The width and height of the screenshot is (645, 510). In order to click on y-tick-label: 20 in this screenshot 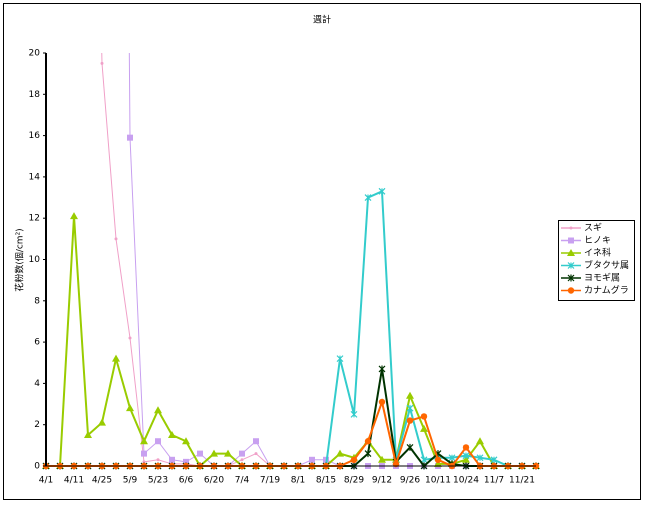, I will do `click(35, 54)`.